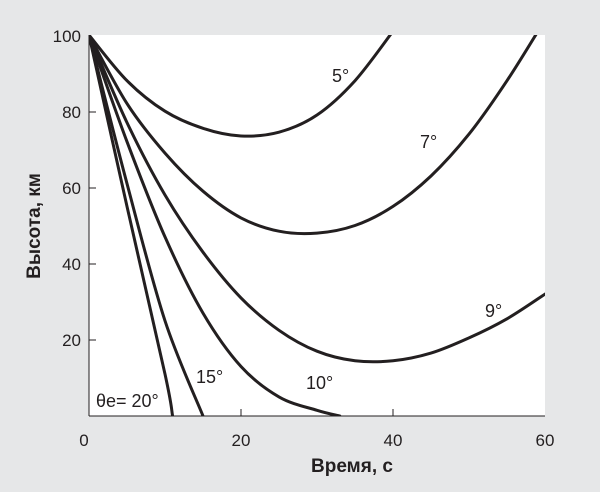 The width and height of the screenshot is (600, 492). Describe the element at coordinates (71, 188) in the screenshot. I see `y-tick-label: 60` at that location.